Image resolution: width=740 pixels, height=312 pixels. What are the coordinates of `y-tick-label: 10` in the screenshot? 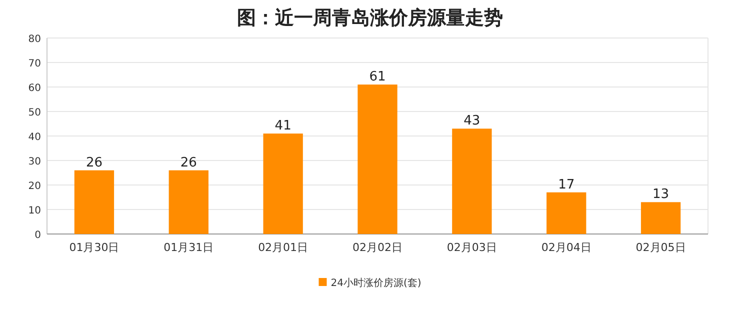 It's located at (34, 211).